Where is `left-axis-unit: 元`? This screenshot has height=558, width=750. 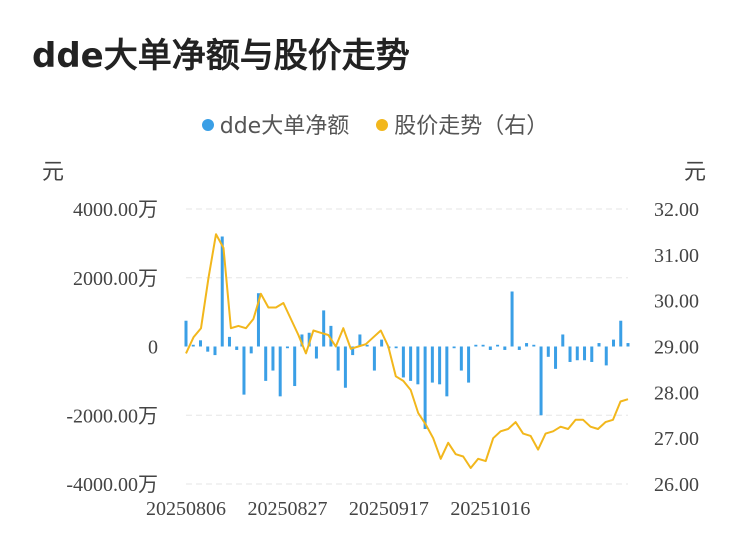 left-axis-unit: 元 is located at coordinates (53, 172).